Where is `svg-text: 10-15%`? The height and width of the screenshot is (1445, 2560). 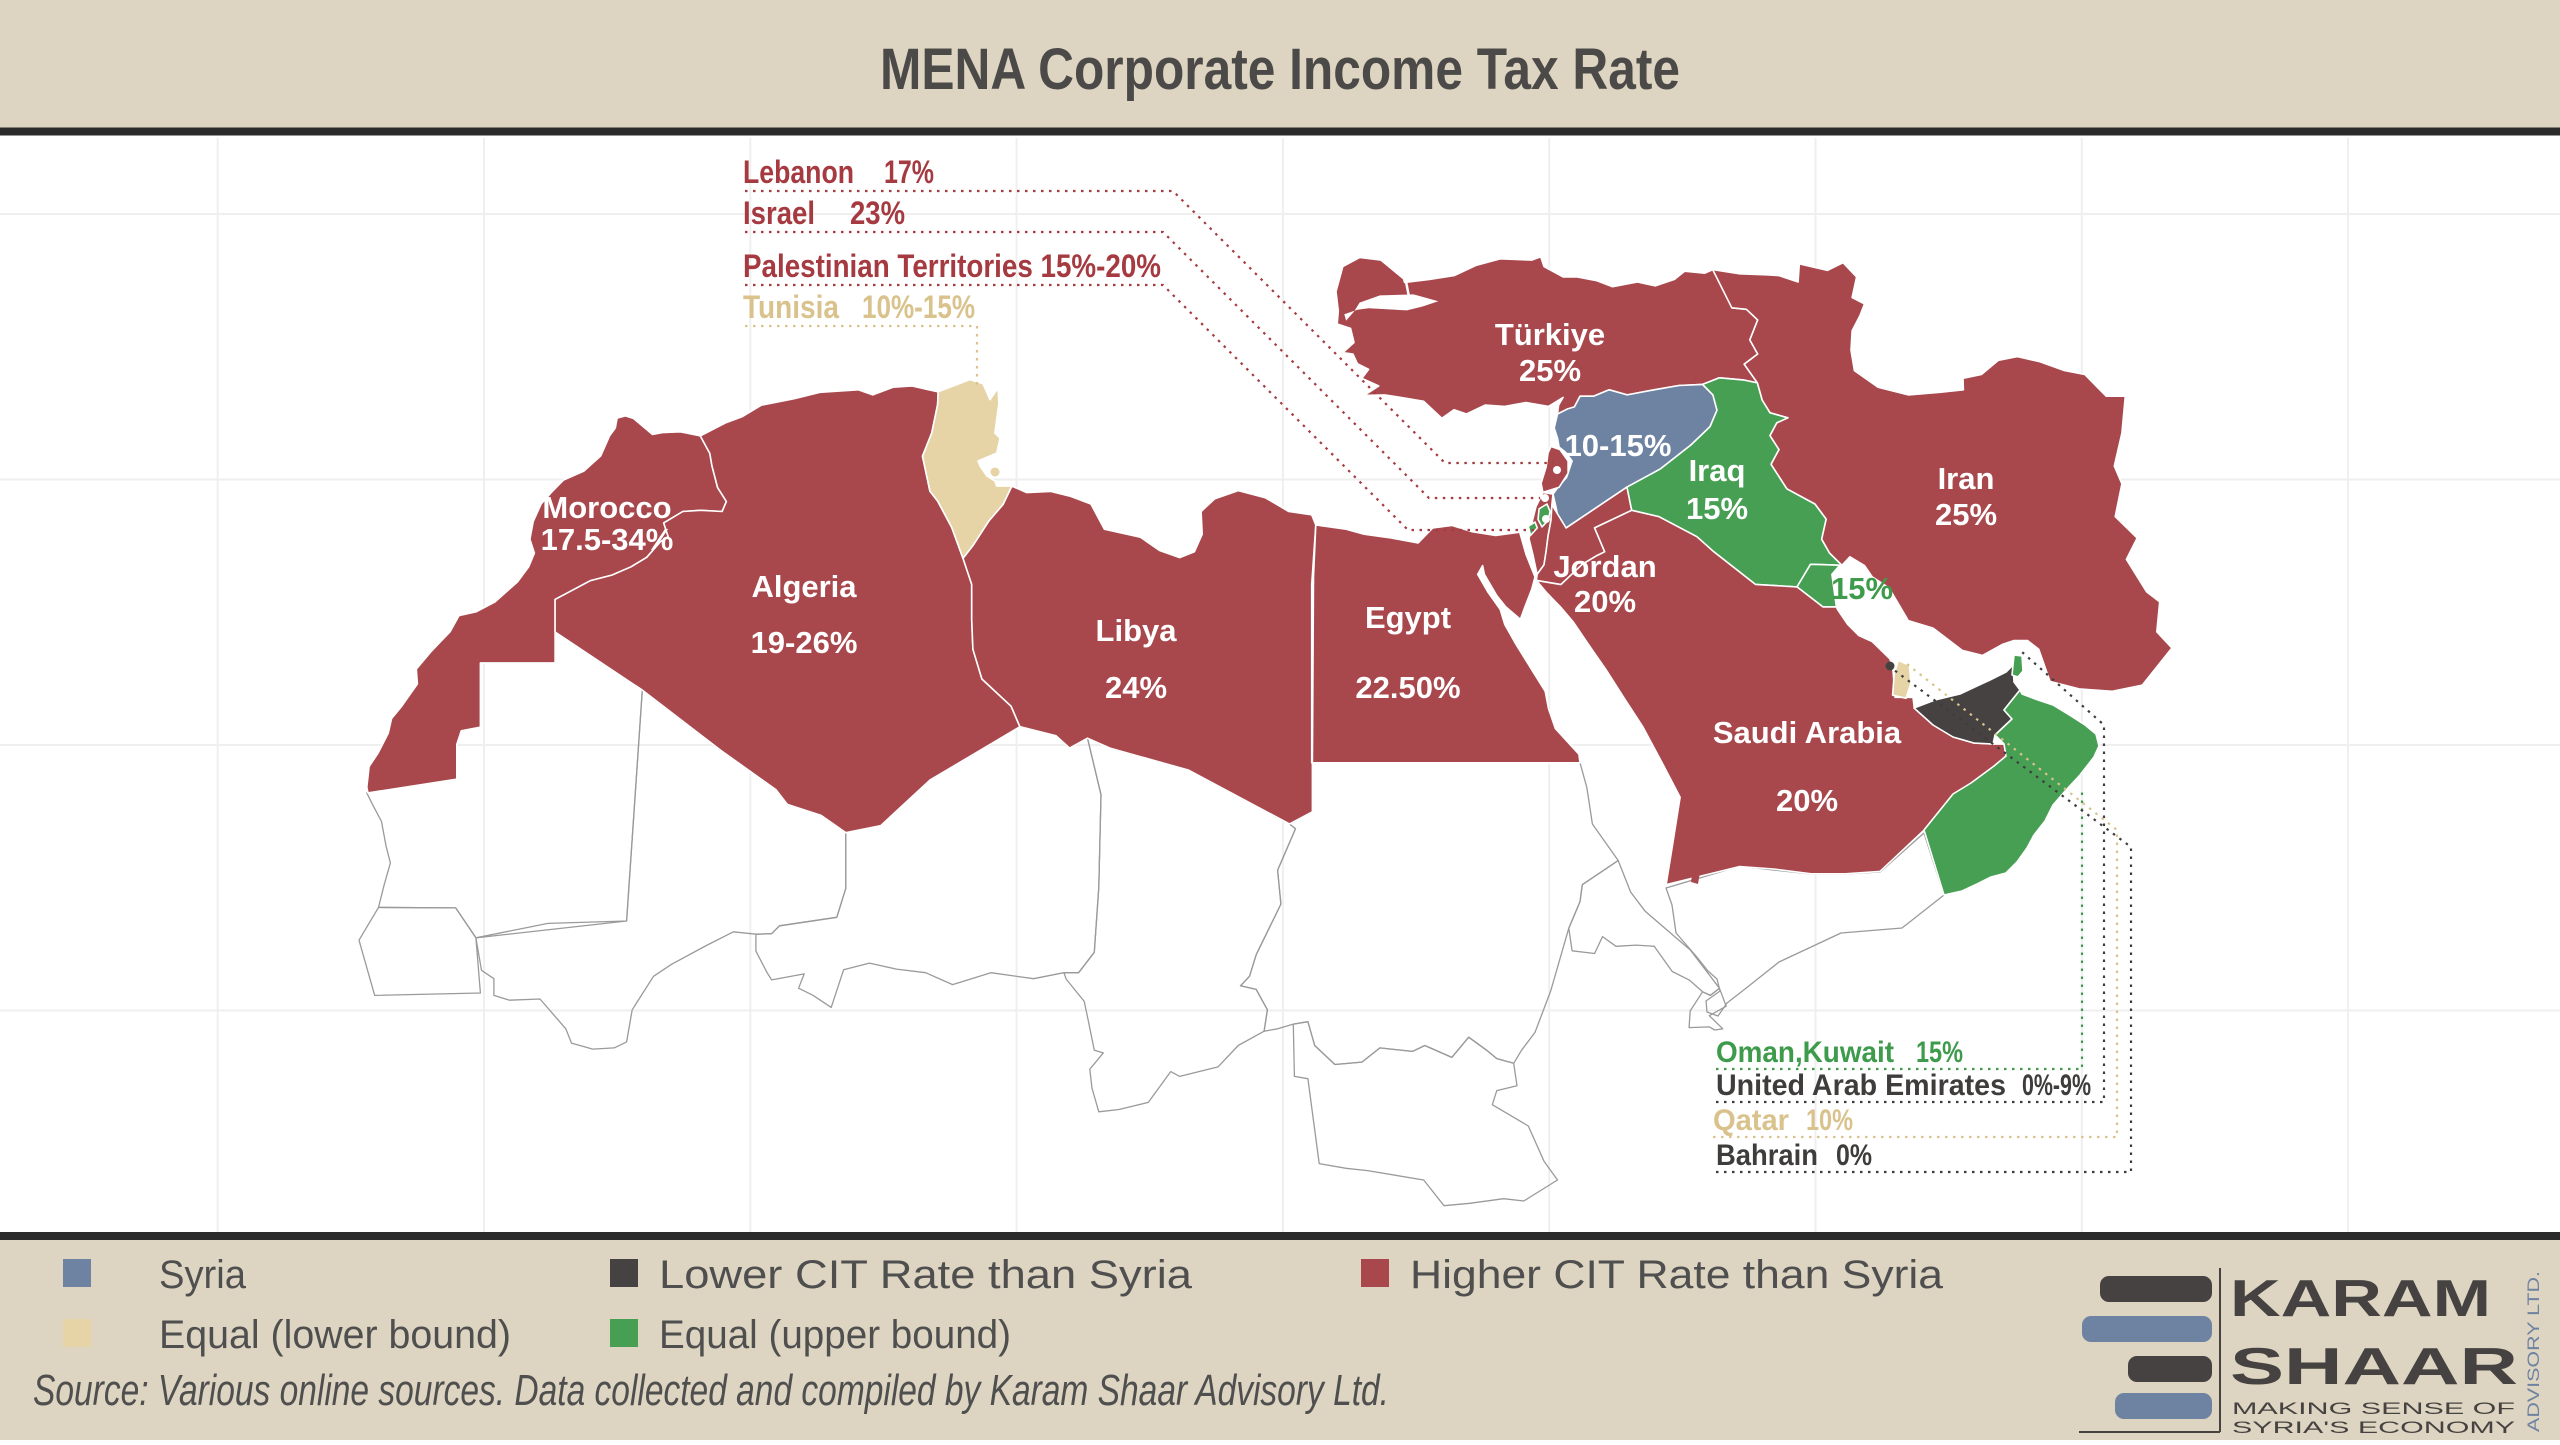 svg-text: 10-15% is located at coordinates (1618, 445).